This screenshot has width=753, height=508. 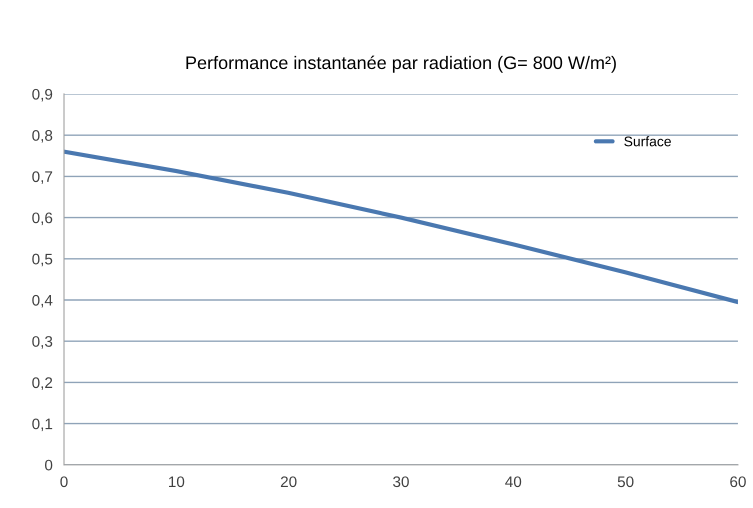 What do you see at coordinates (513, 482) in the screenshot?
I see `x-tick-label: 40` at bounding box center [513, 482].